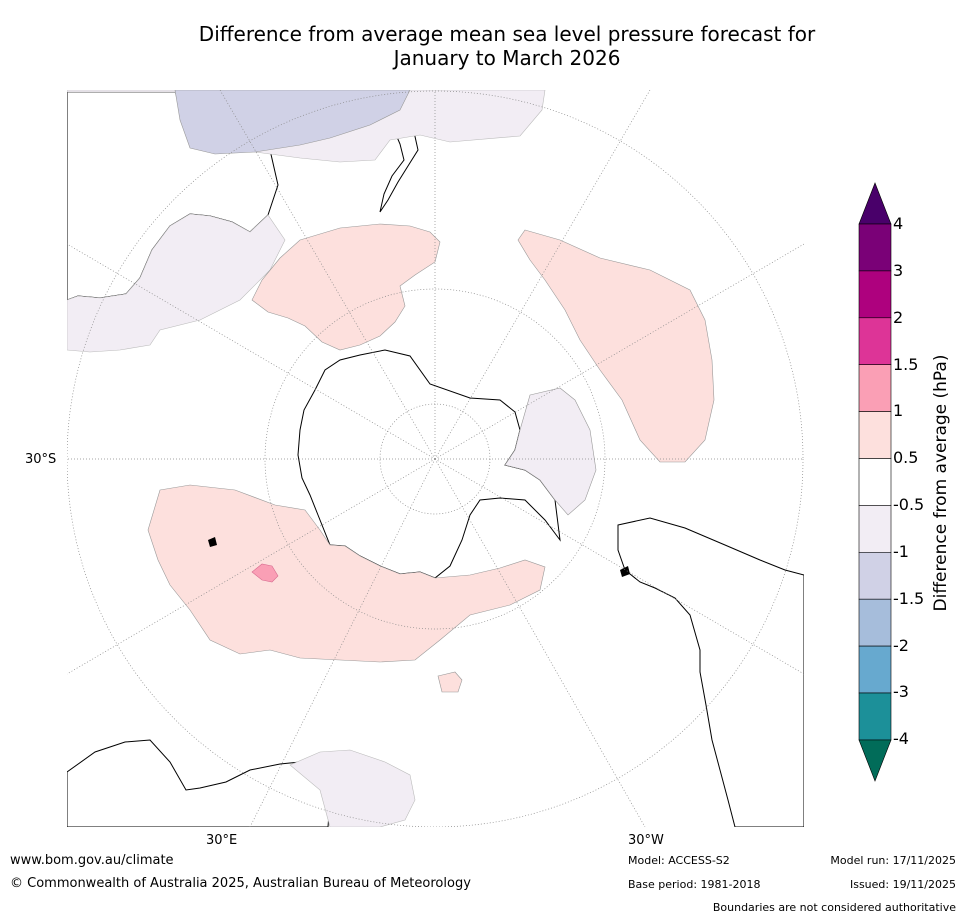 The image size is (965, 919). Describe the element at coordinates (906, 364) in the screenshot. I see `colorbar-tick-label: 1.5` at that location.